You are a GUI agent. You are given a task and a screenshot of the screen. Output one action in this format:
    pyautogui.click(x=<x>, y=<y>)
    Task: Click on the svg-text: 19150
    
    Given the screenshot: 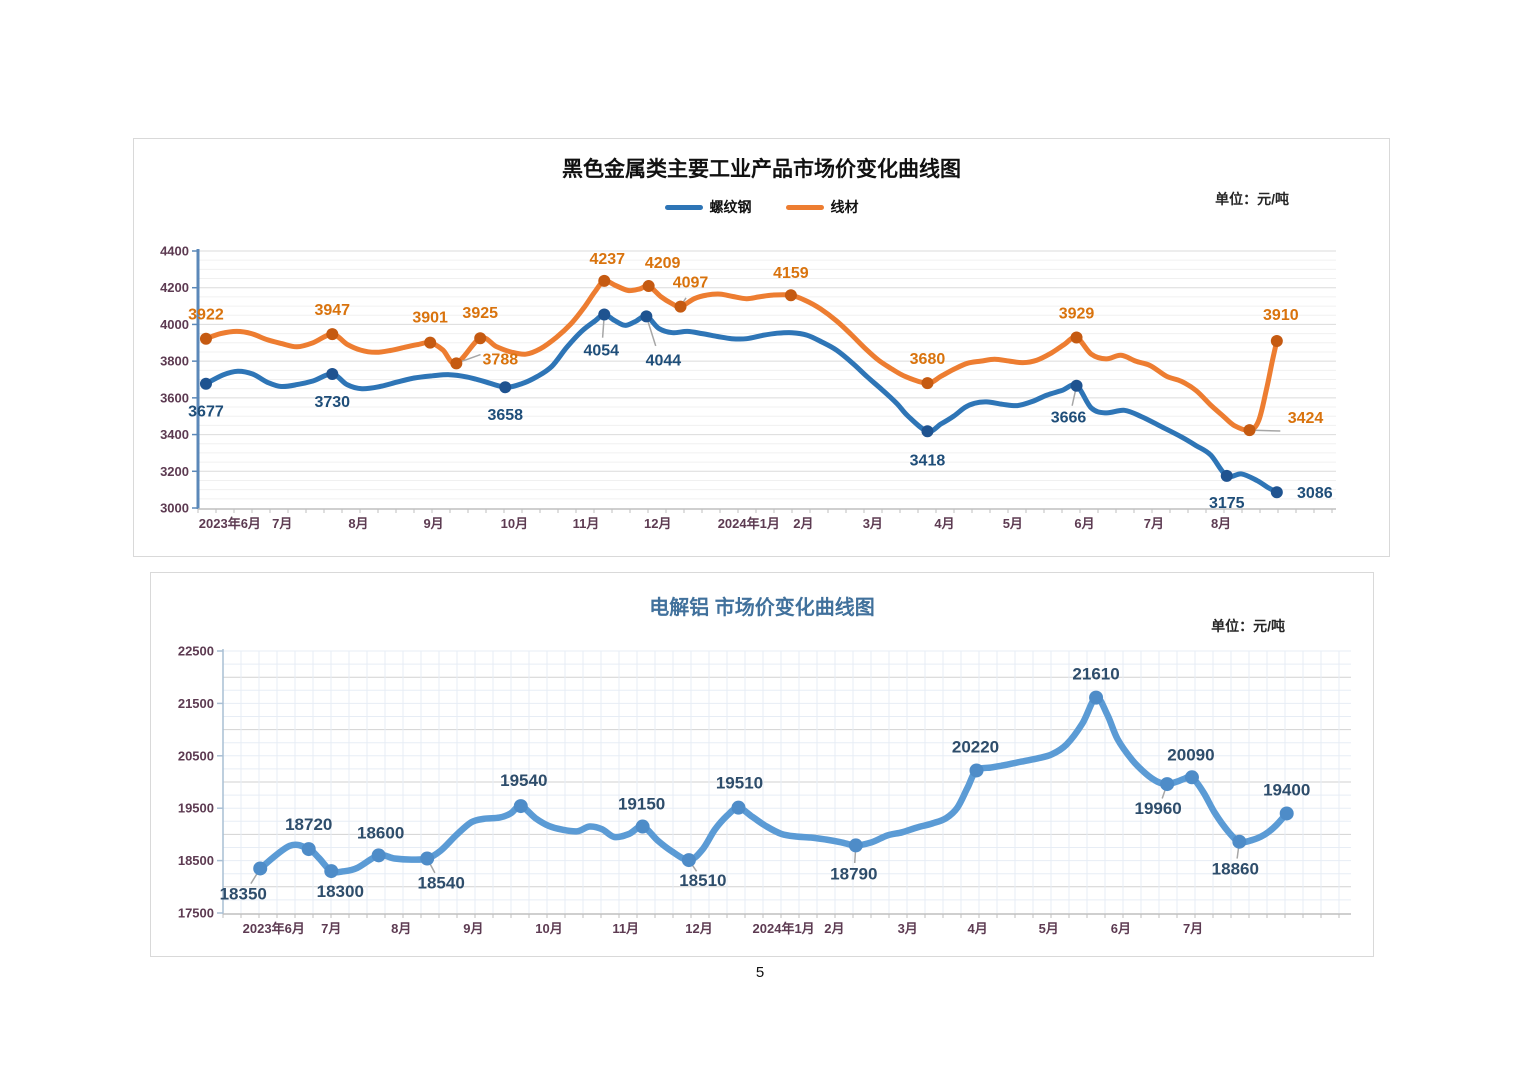 What is the action you would take?
    pyautogui.click(x=641, y=804)
    